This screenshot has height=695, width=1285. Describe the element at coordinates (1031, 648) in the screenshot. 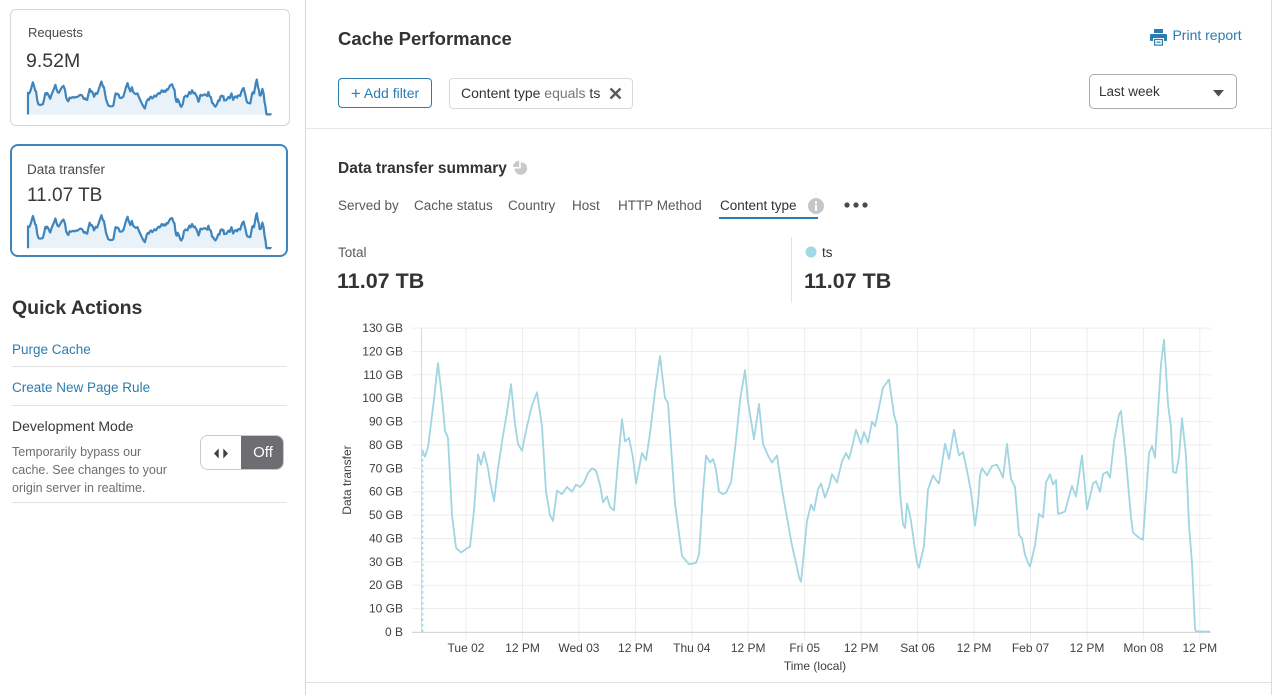

I see `svg-text: Feb 07` at that location.